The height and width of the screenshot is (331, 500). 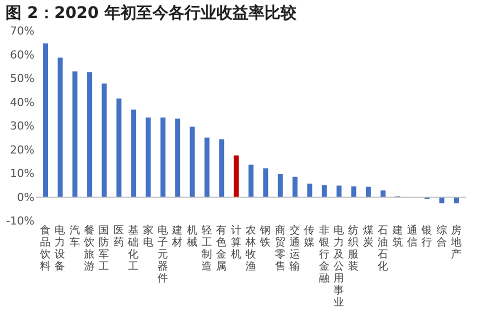 I want to click on x-tick-label: 传媒, so click(x=310, y=236).